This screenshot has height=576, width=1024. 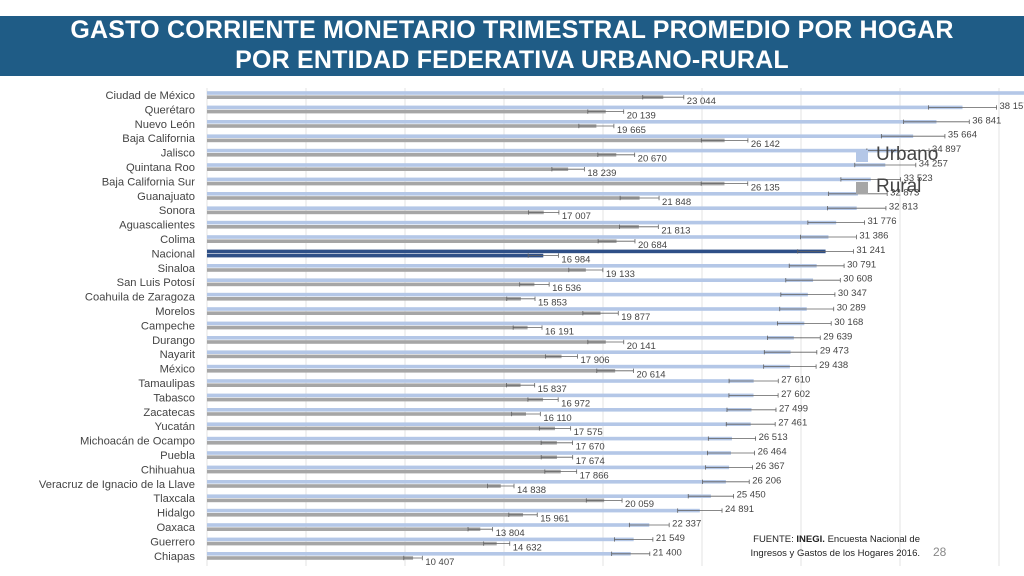 I want to click on category-label: Yucatán, so click(x=175, y=427).